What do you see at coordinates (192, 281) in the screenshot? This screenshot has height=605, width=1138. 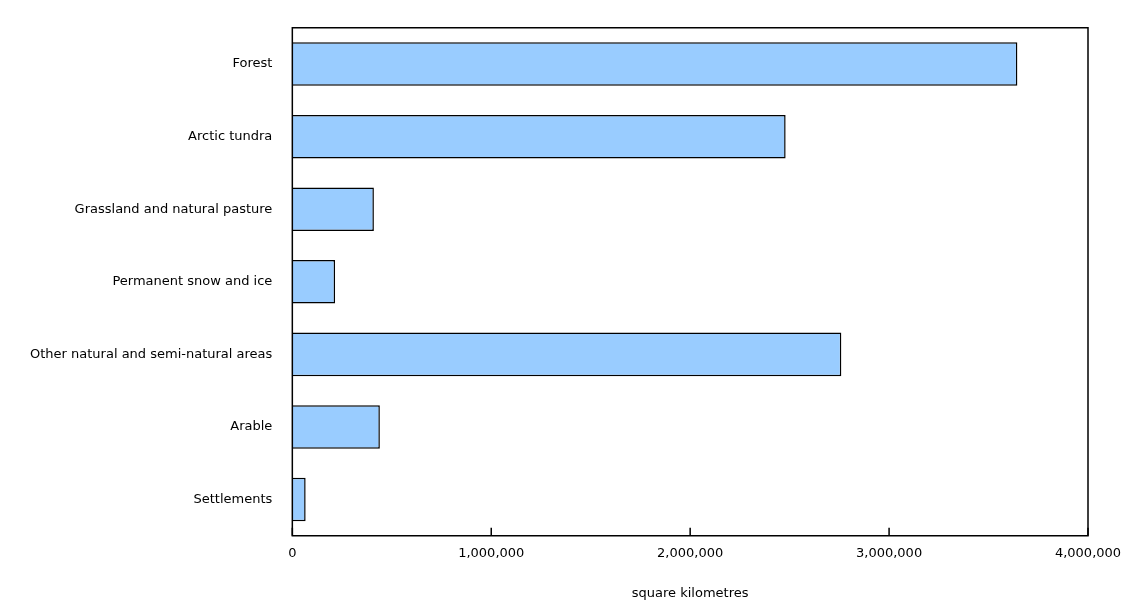 I see `y-tick-label: Permanent snow and ice` at bounding box center [192, 281].